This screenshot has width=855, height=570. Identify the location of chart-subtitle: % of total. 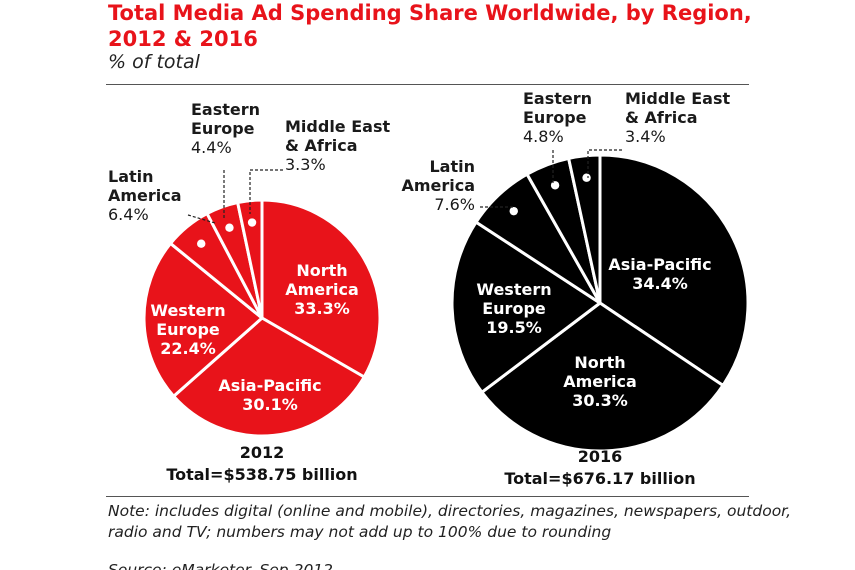
(154, 62).